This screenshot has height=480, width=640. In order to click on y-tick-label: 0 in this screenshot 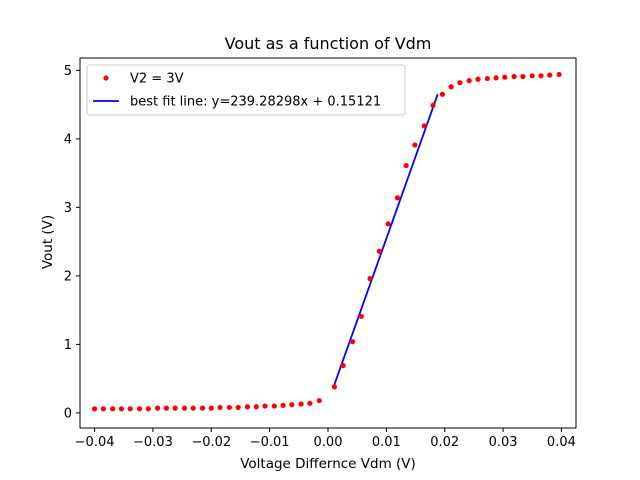, I will do `click(68, 413)`.